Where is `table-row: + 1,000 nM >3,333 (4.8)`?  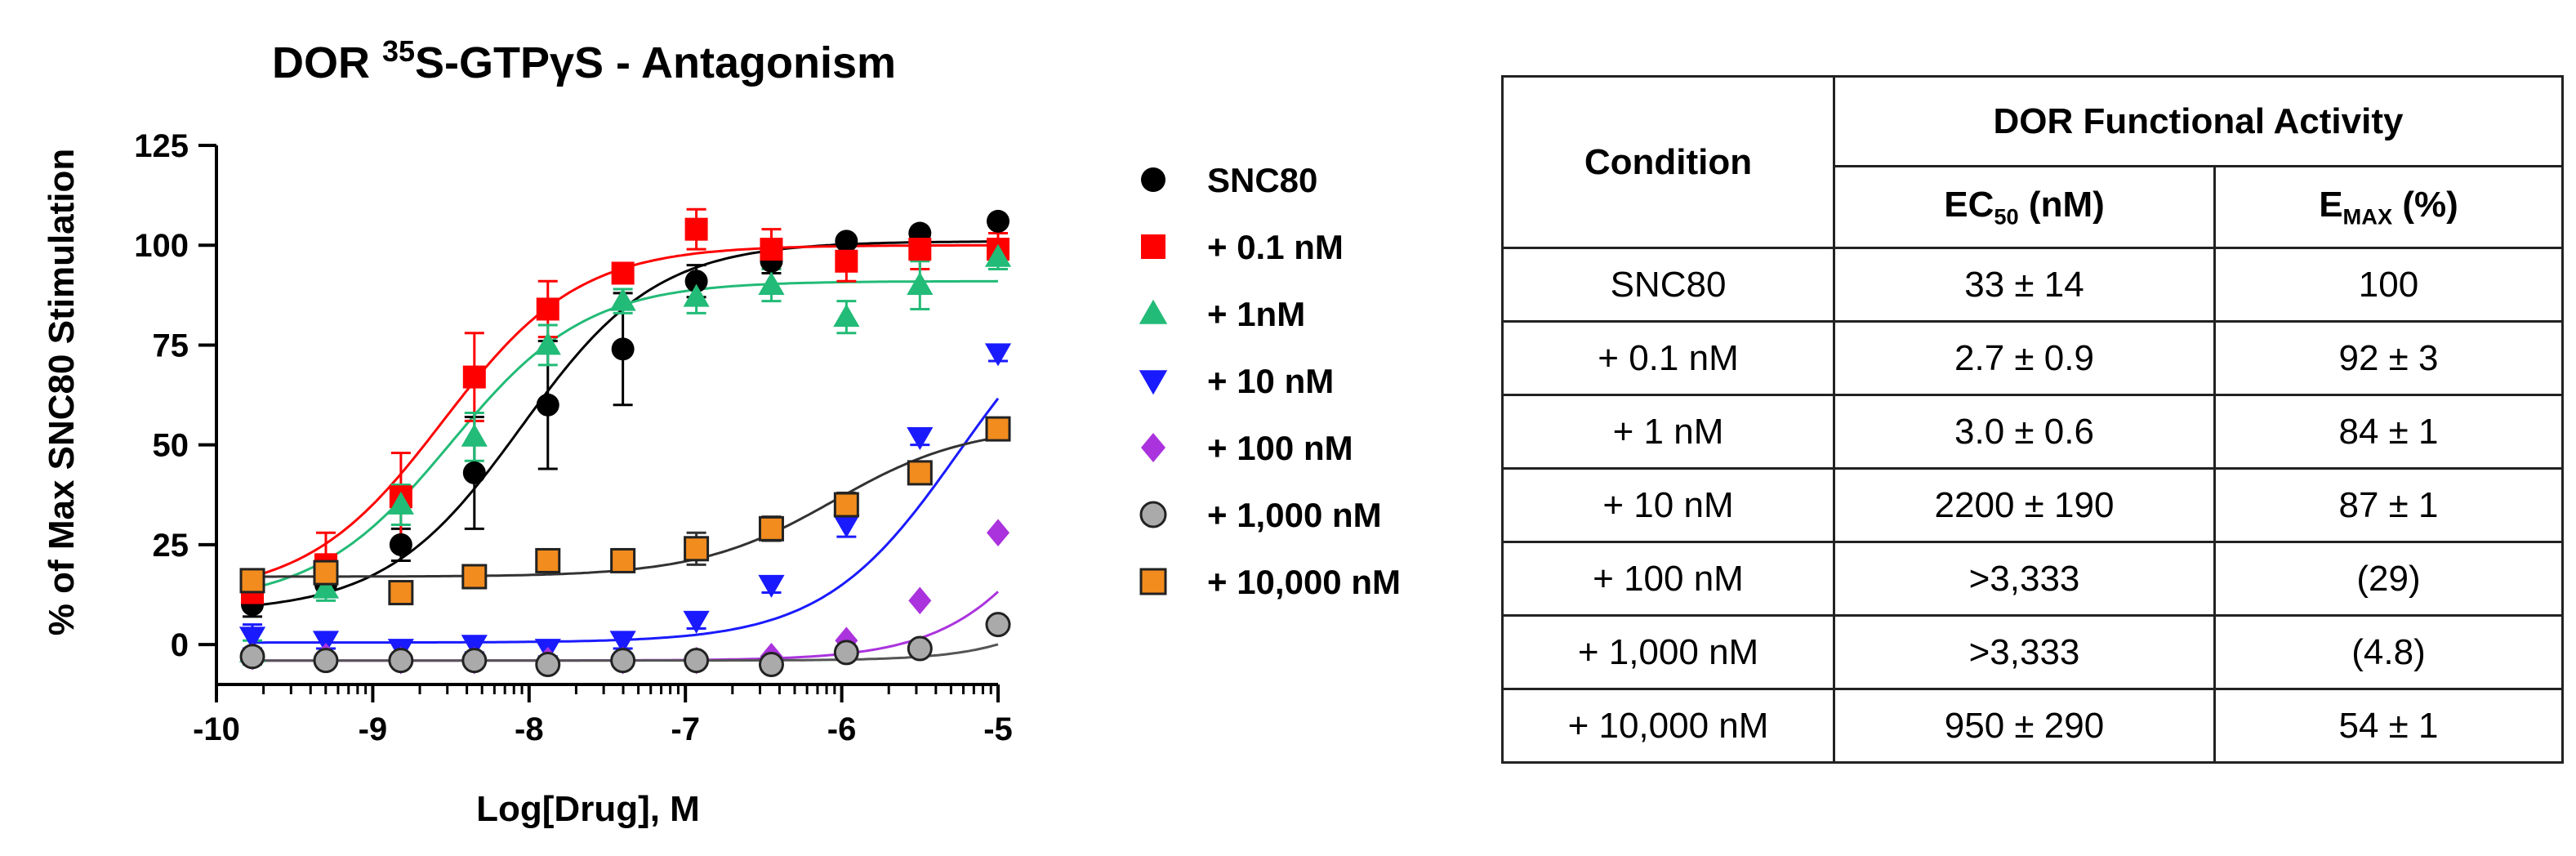 table-row: + 1,000 nM >3,333 (4.8) is located at coordinates (2032, 652).